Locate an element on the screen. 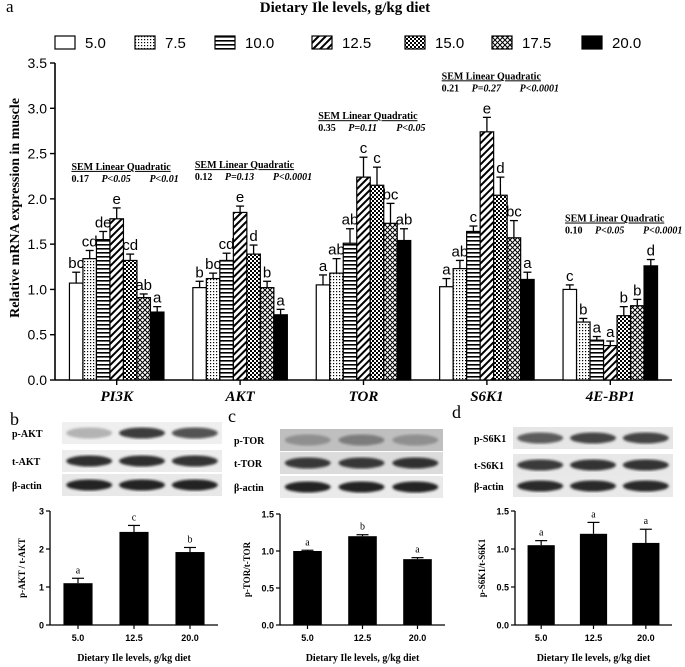  panel-label-b: b is located at coordinates (14, 419).